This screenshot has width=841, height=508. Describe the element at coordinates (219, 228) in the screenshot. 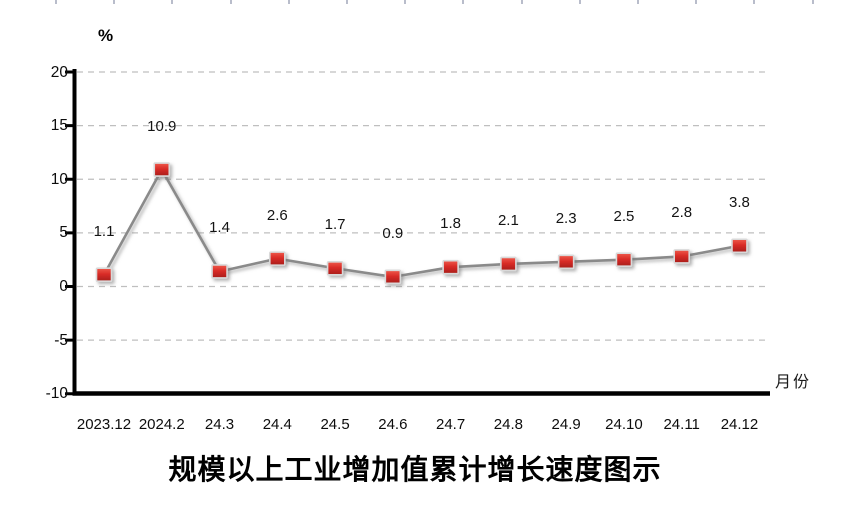

I see `data-label: 1.4` at that location.